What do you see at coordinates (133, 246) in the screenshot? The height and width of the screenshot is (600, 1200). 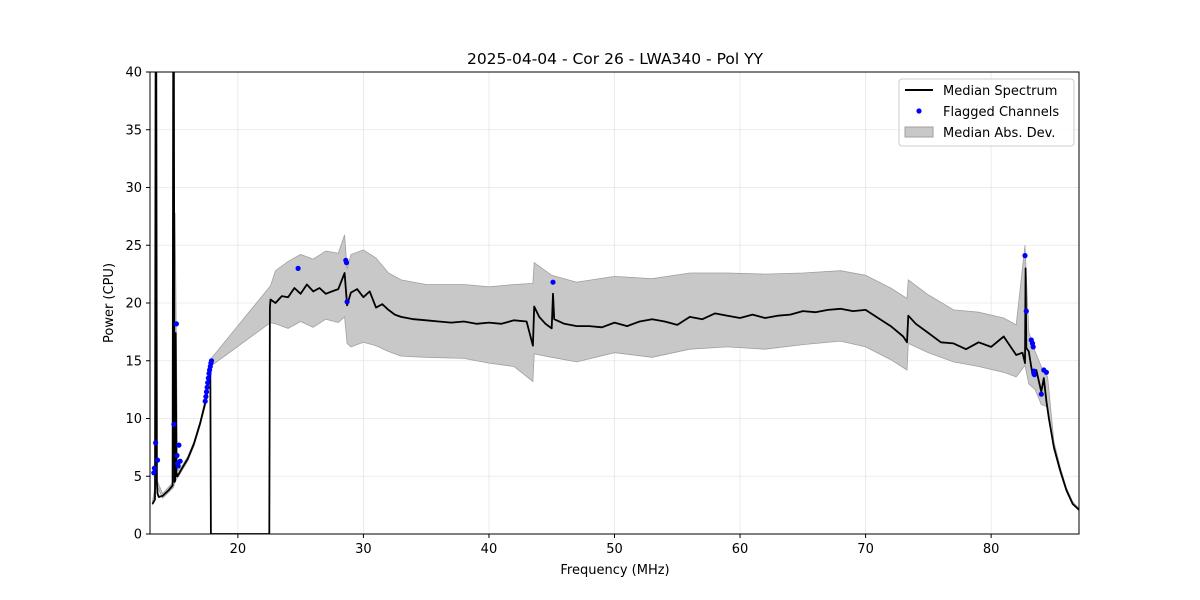 I see `y-tick-label: 25` at bounding box center [133, 246].